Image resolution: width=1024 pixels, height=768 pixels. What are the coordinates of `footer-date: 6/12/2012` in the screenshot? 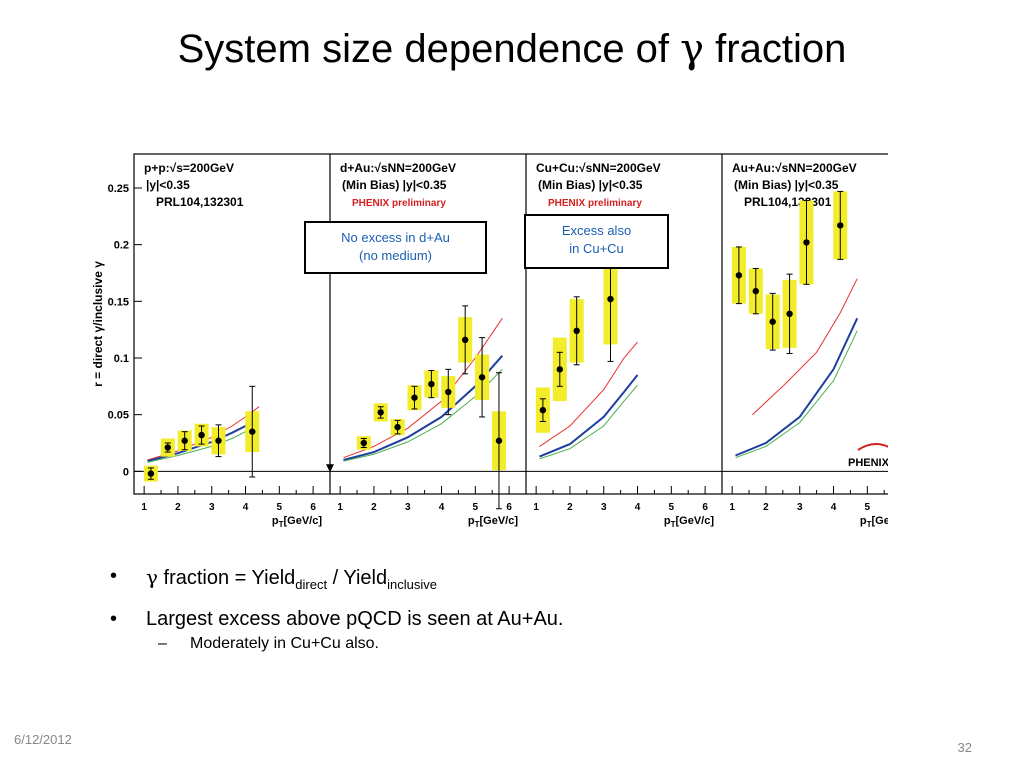 It's located at (43, 739).